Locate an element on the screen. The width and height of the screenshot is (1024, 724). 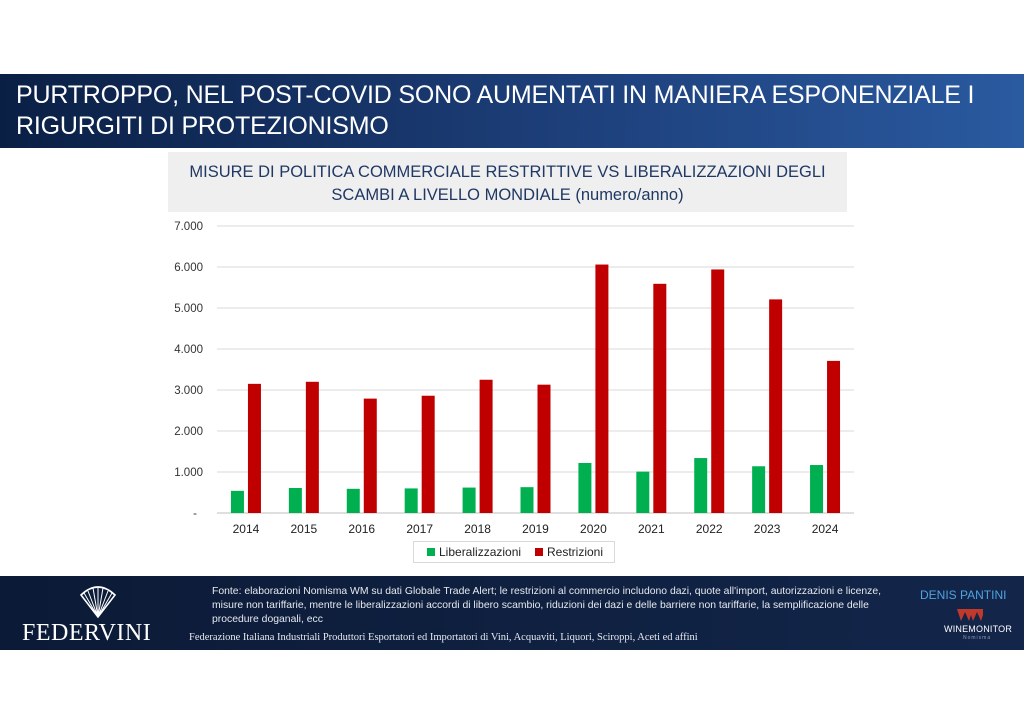
bar-restrizioni-2016 is located at coordinates (370, 455).